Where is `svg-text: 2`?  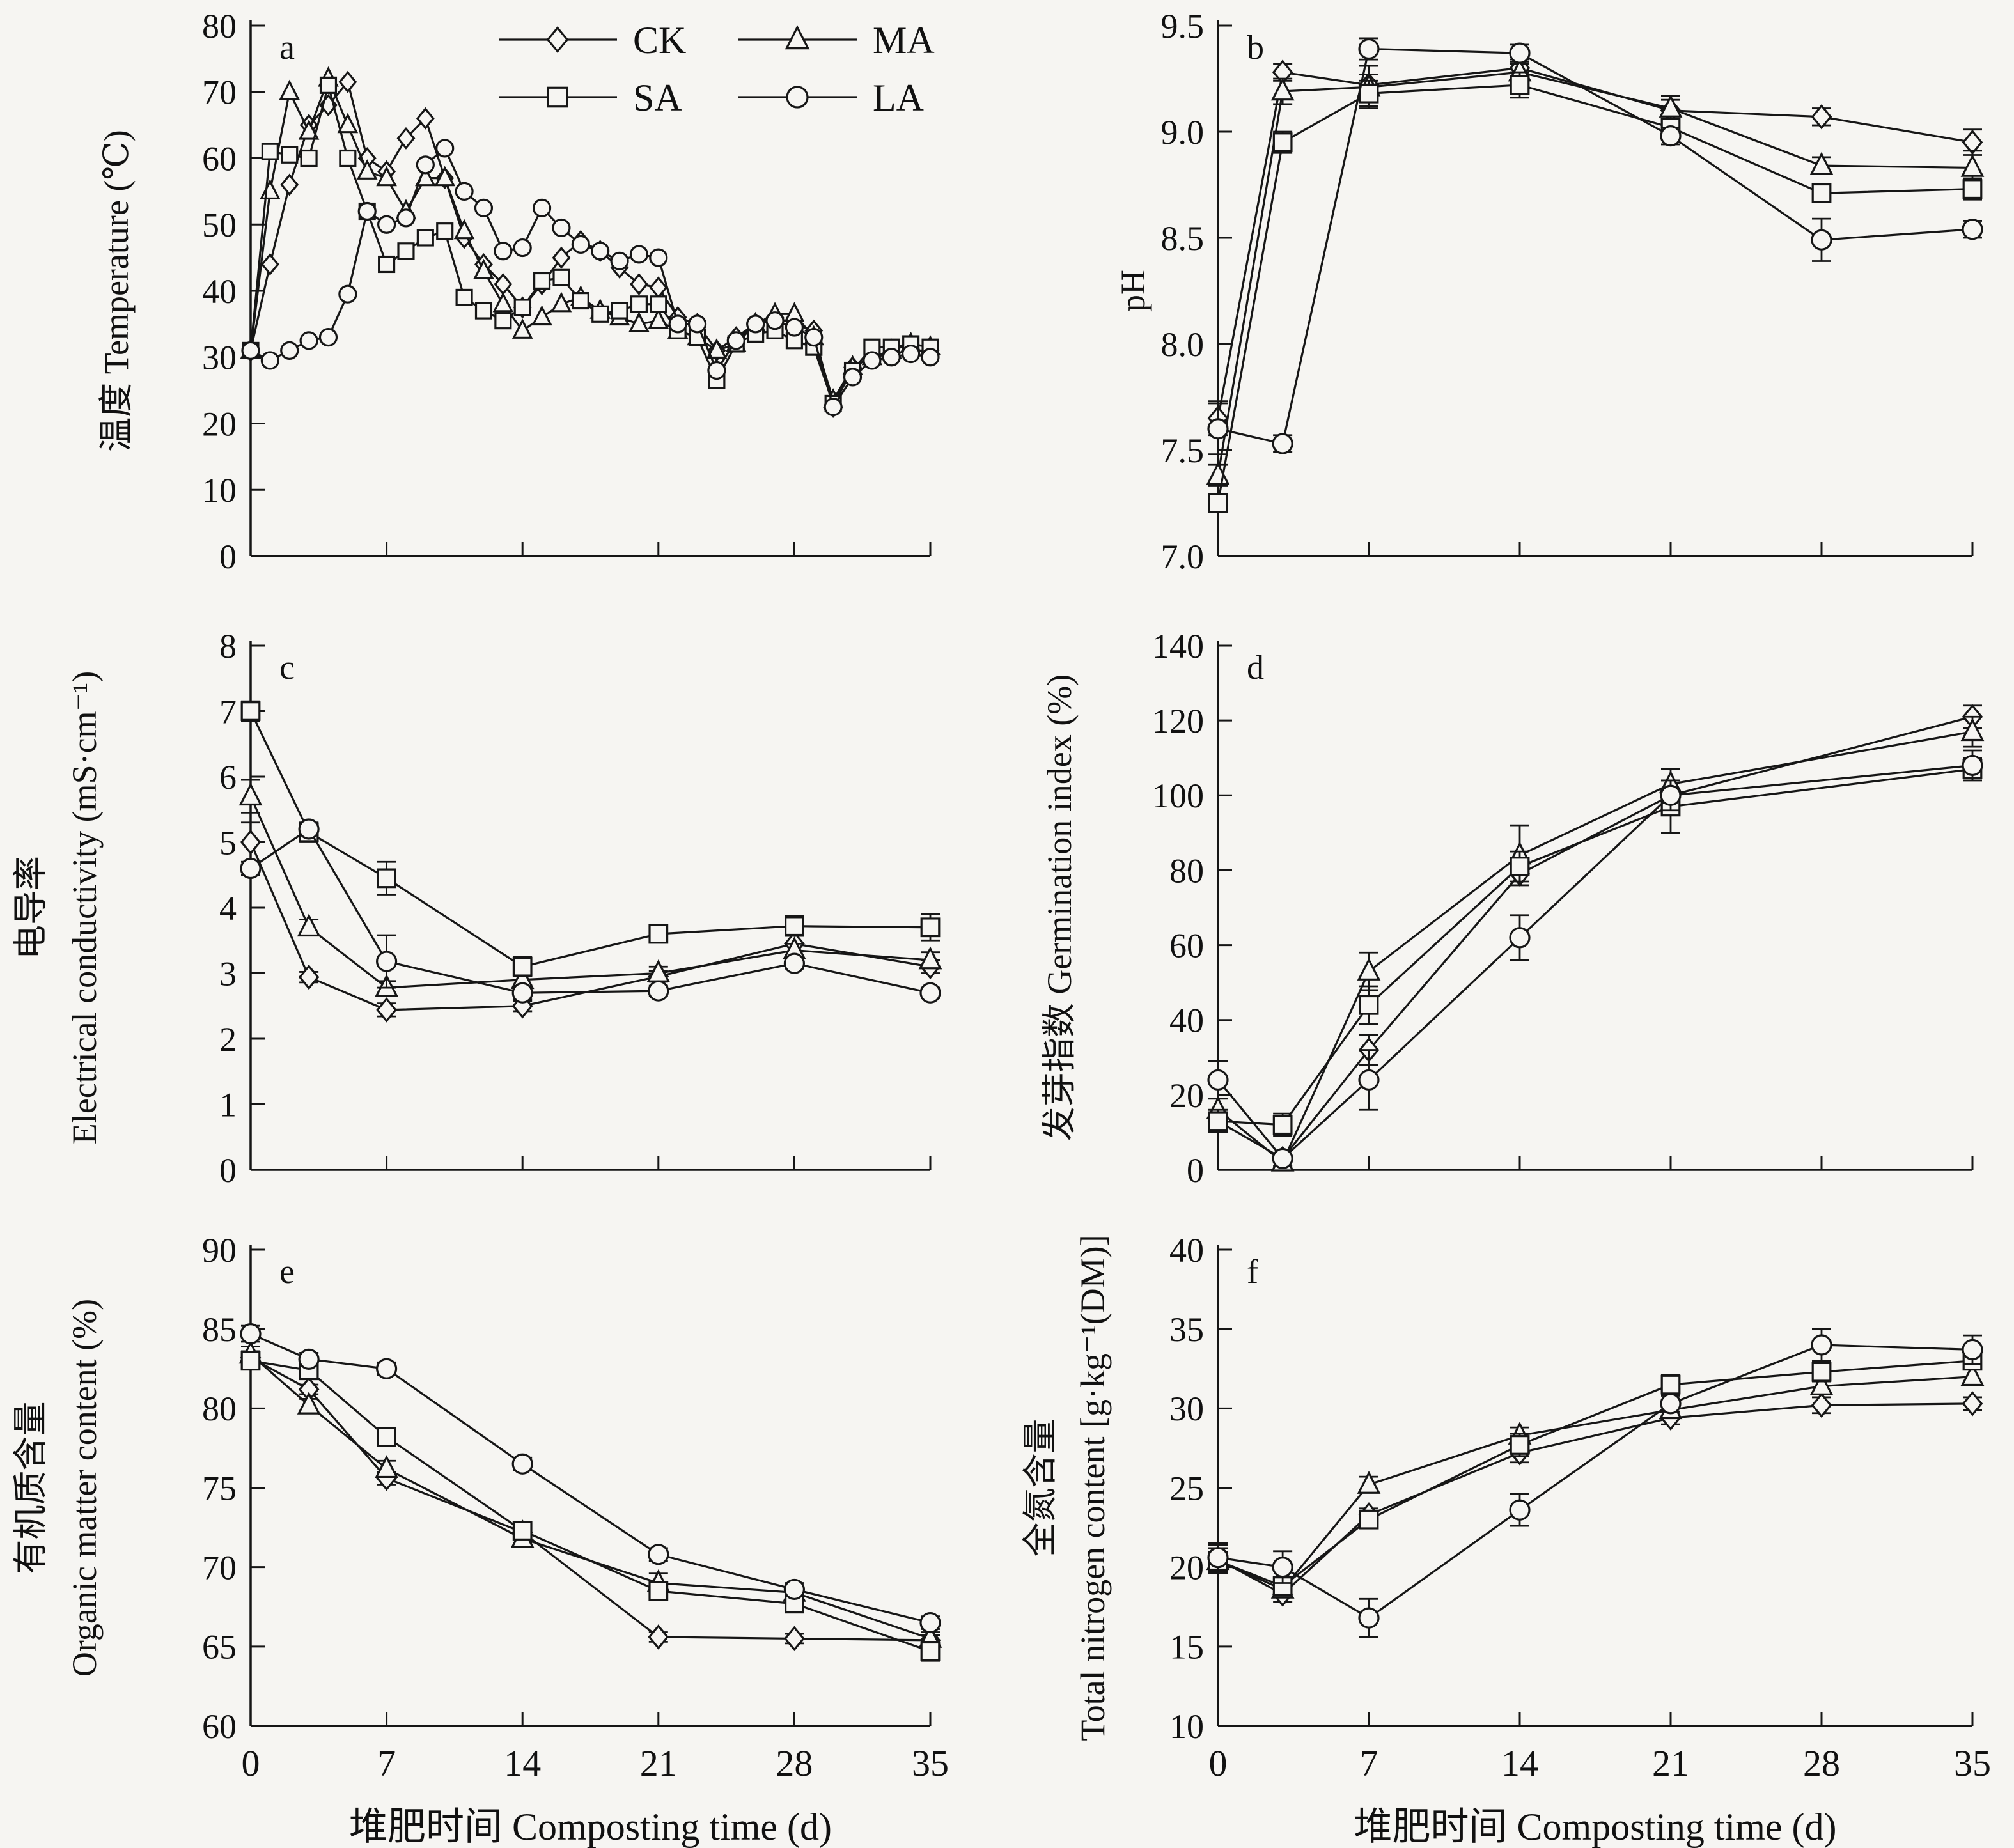 svg-text: 2 is located at coordinates (228, 1039).